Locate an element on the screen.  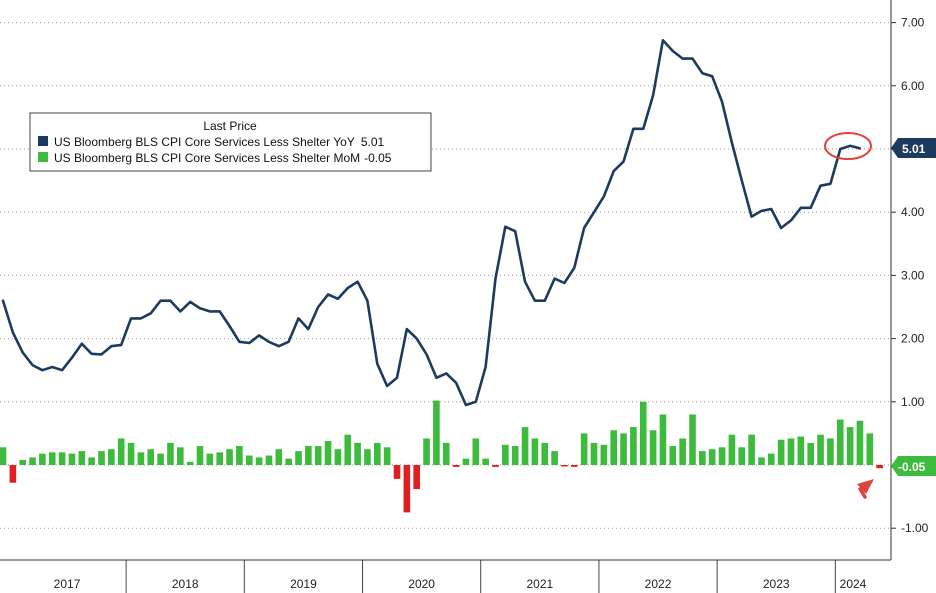
mom-last-badge-text: -0.05 is located at coordinates (912, 467).